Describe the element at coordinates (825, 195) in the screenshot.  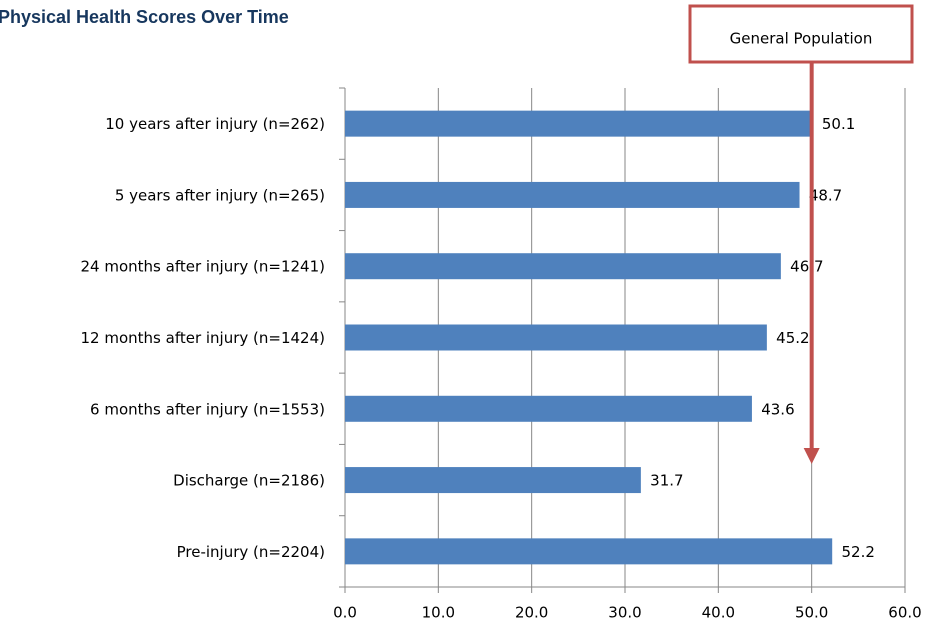
I see `value-label: 48.7` at that location.